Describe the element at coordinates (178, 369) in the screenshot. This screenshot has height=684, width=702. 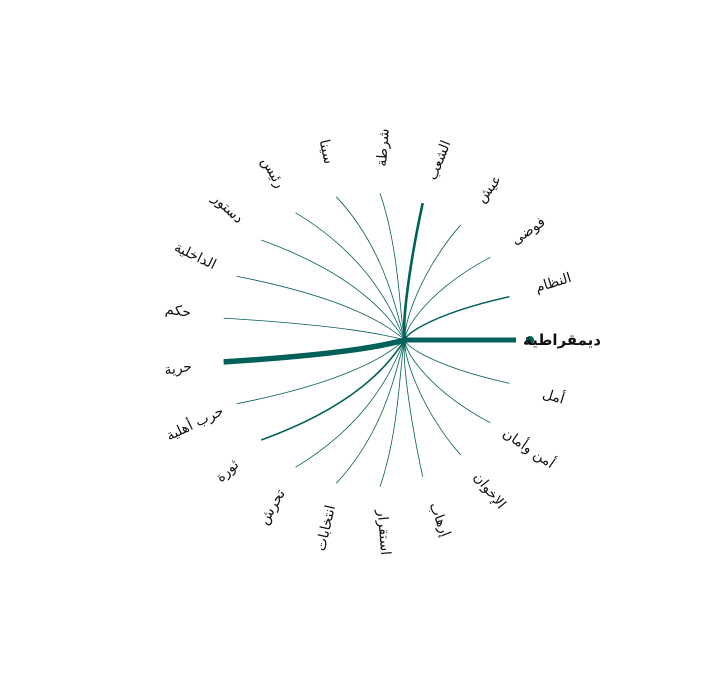
I see `word-label: حرية` at that location.